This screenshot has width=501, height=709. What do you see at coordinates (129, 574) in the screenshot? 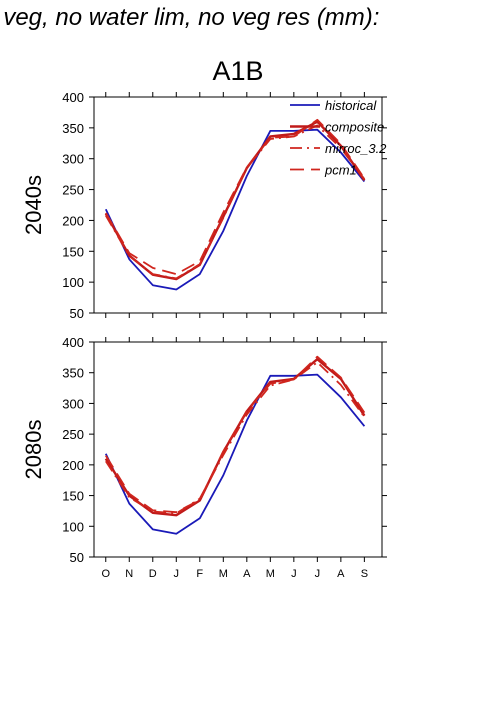
I see `x-tick-label: N` at bounding box center [129, 574].